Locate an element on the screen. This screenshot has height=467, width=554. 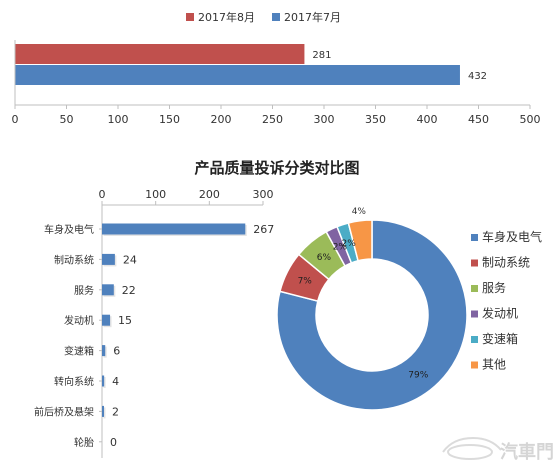
donut-legend-label: 发动机 is located at coordinates (500, 313).